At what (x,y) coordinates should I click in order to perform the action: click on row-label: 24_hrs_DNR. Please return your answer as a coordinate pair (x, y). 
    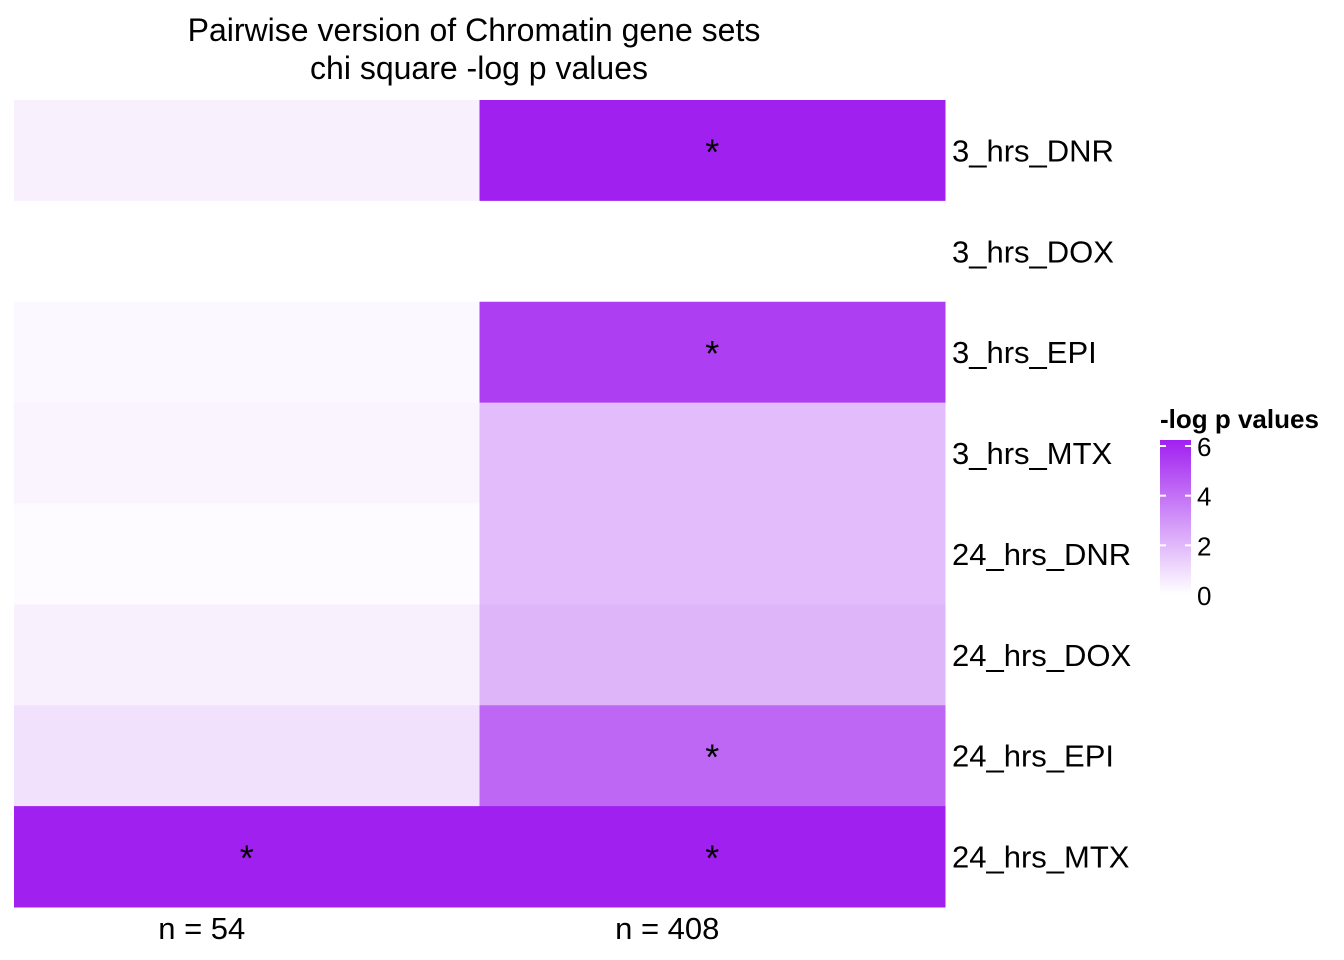
    Looking at the image, I should click on (1041, 554).